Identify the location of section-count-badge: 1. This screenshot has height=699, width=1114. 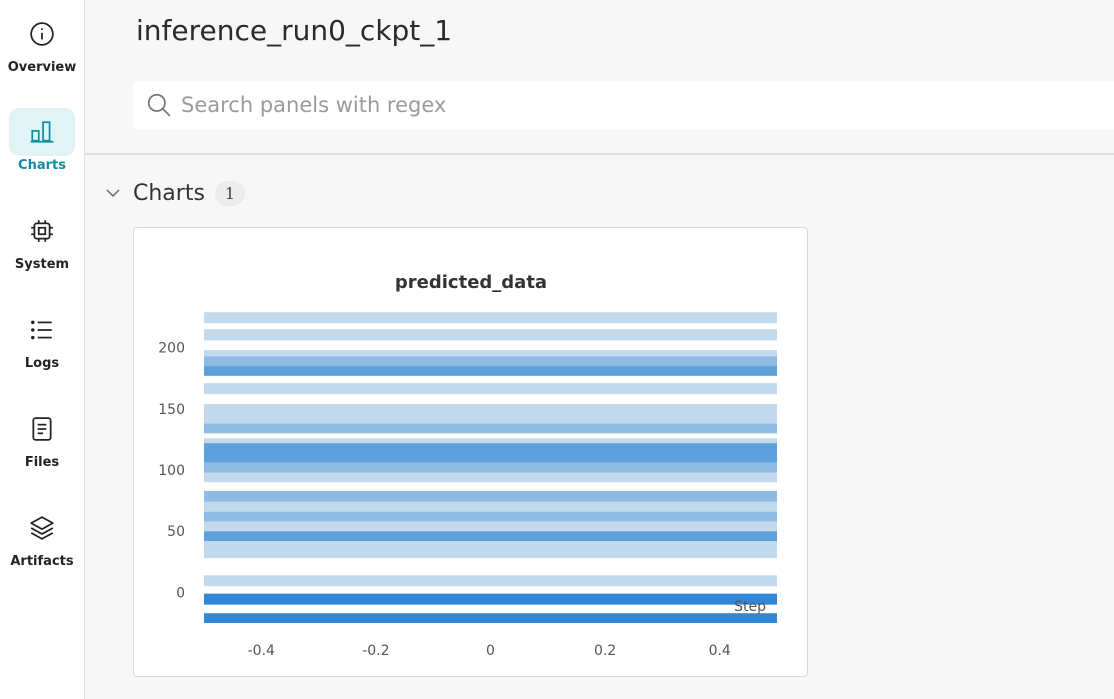
(230, 193).